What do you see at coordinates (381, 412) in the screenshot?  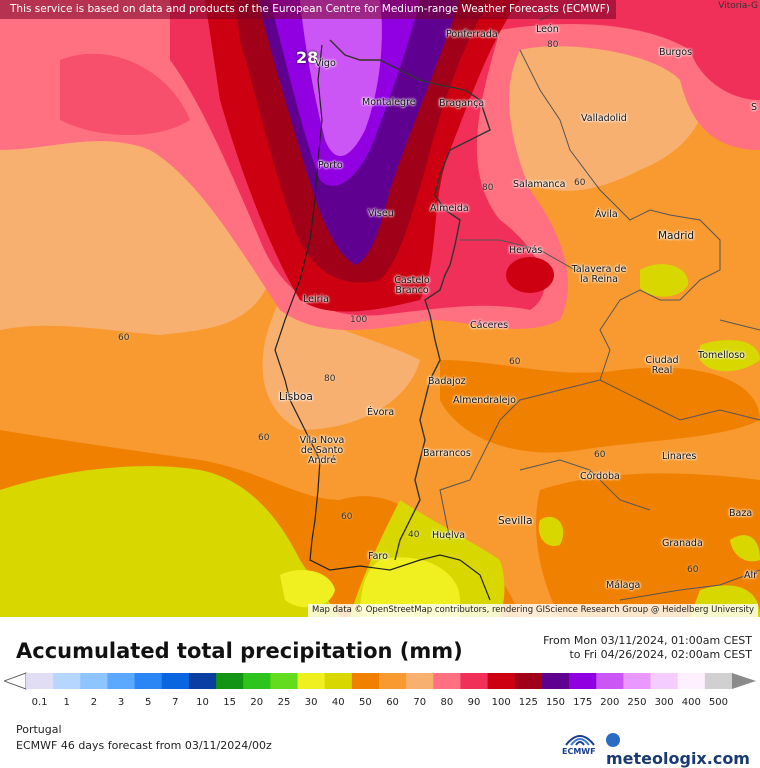 I see `city-evora: Évora` at bounding box center [381, 412].